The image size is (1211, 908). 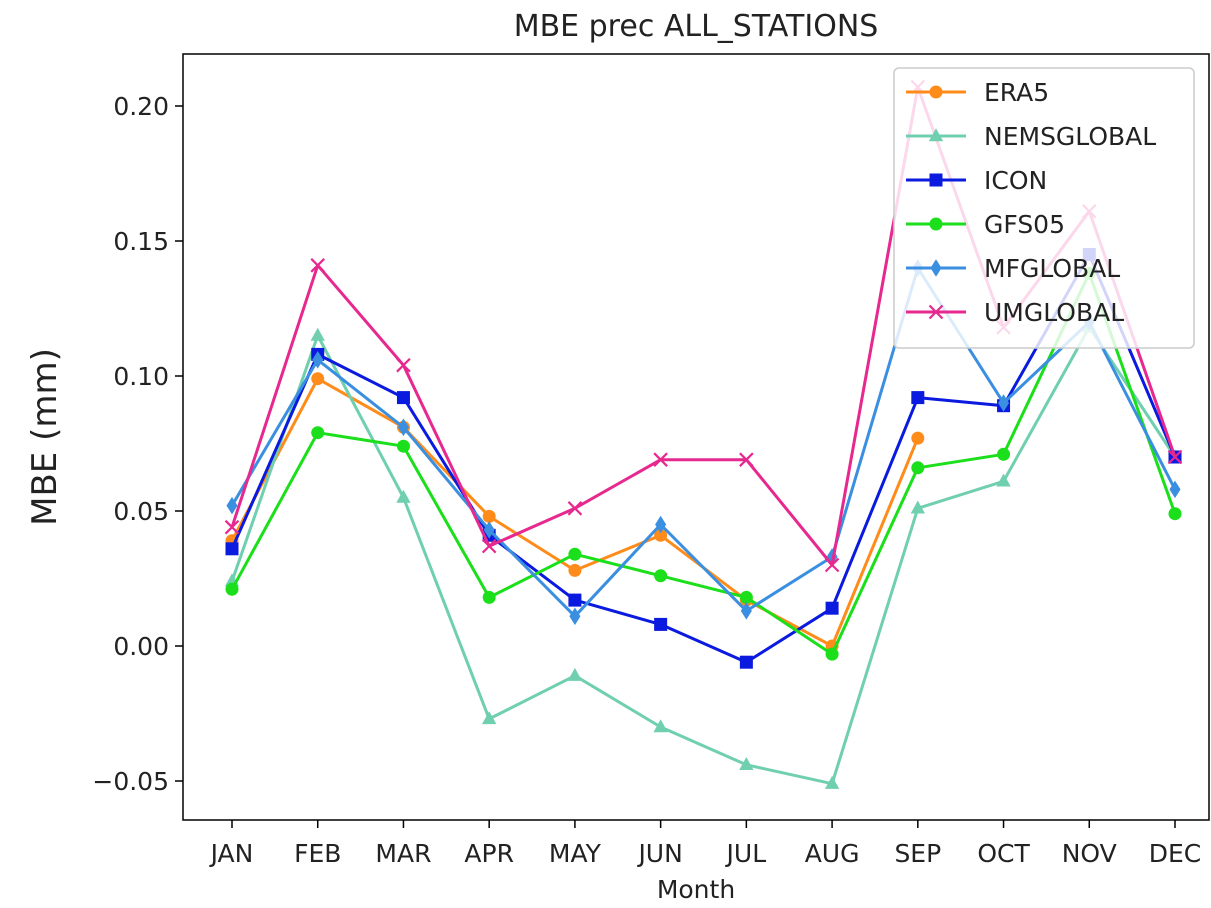 What do you see at coordinates (1003, 853) in the screenshot?
I see `x-tick-label: OCT` at bounding box center [1003, 853].